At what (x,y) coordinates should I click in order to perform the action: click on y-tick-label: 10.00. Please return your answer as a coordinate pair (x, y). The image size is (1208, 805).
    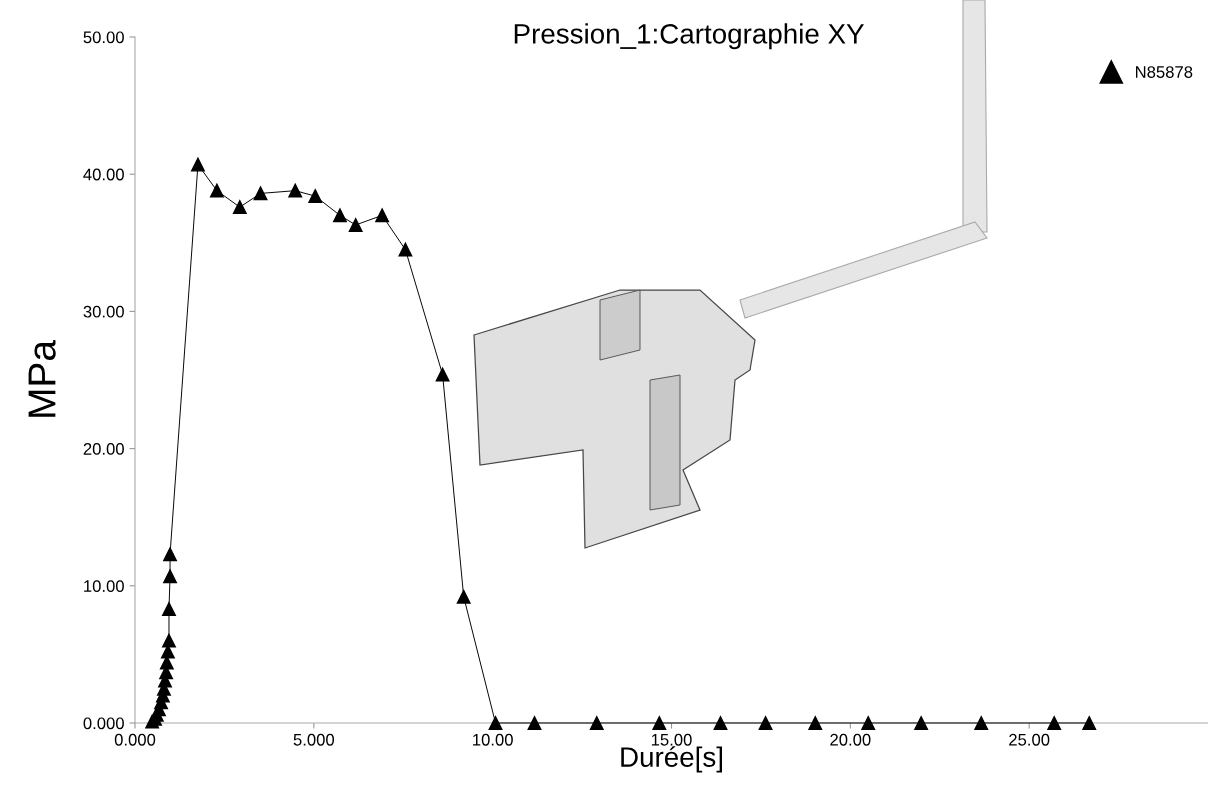
    Looking at the image, I should click on (104, 586).